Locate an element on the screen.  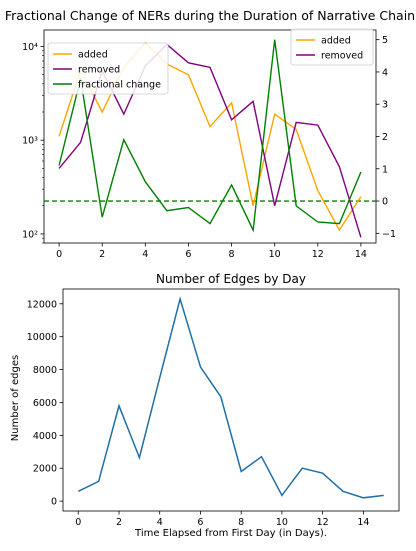
chart1-x-tick-label: 10 is located at coordinates (275, 254).